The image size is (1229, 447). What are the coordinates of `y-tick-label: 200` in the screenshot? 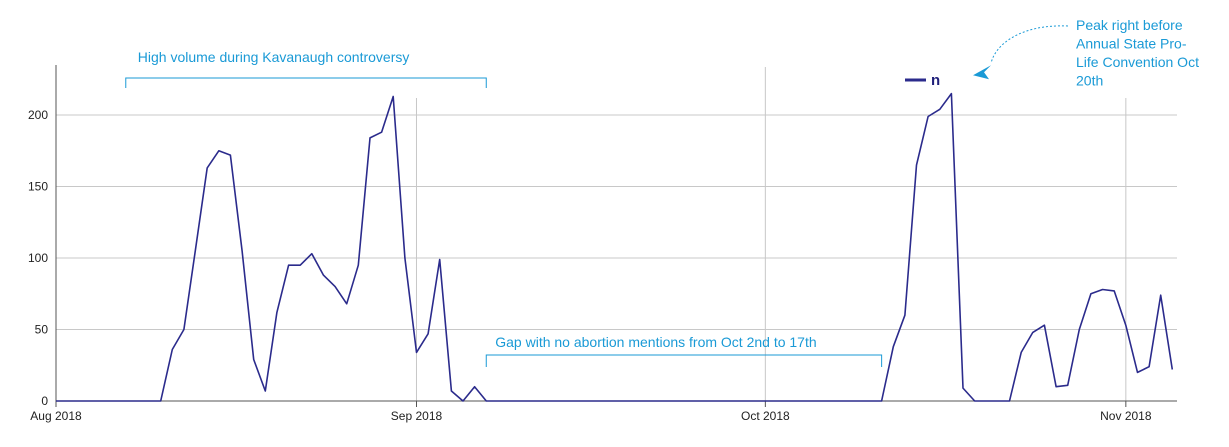 It's located at (38, 115).